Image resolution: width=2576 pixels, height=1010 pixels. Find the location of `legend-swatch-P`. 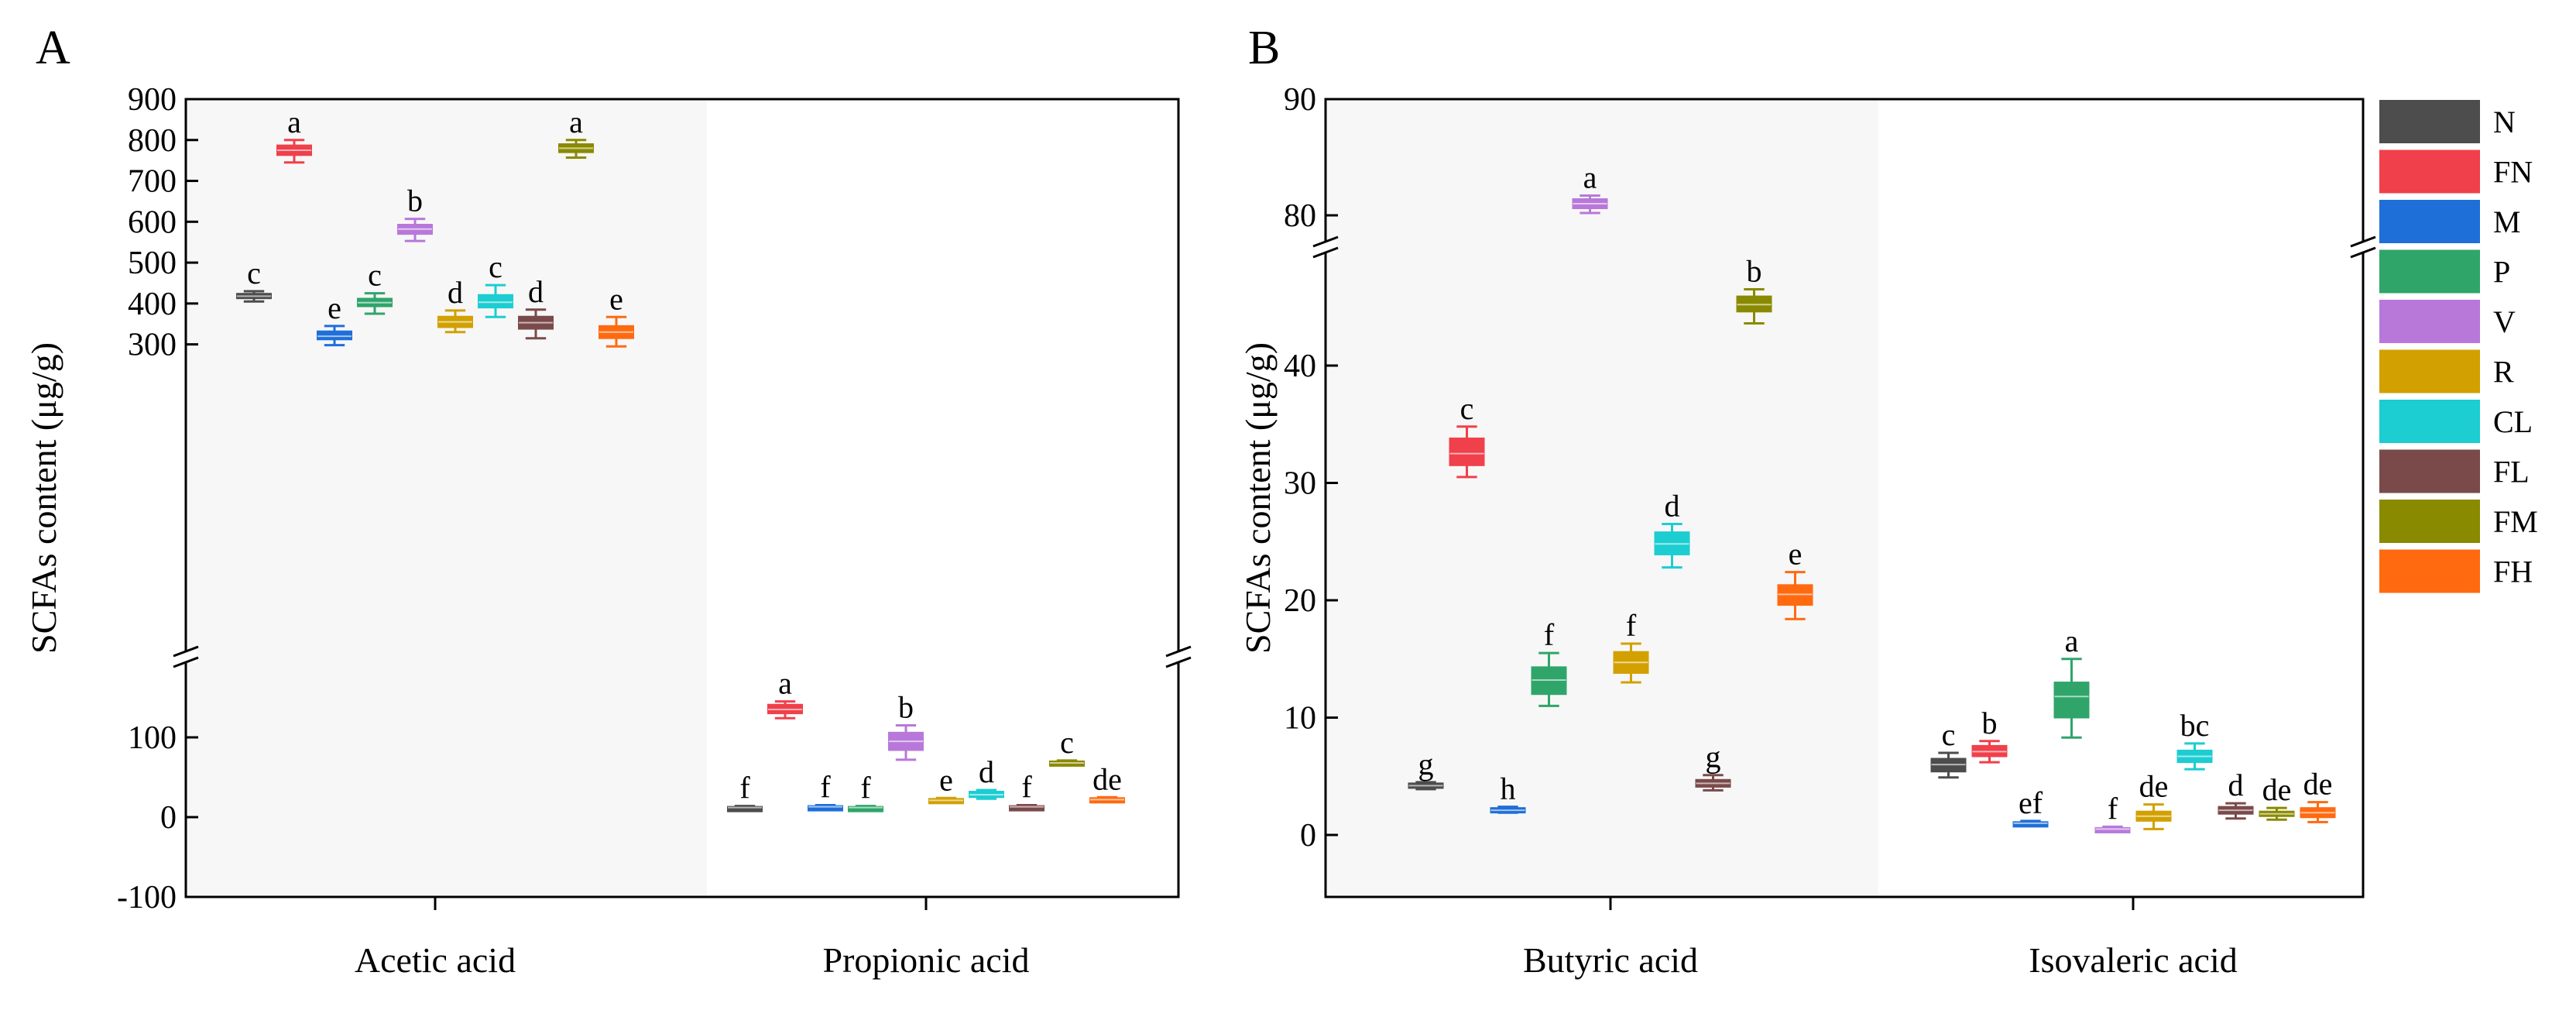

legend-swatch-P is located at coordinates (2430, 271).